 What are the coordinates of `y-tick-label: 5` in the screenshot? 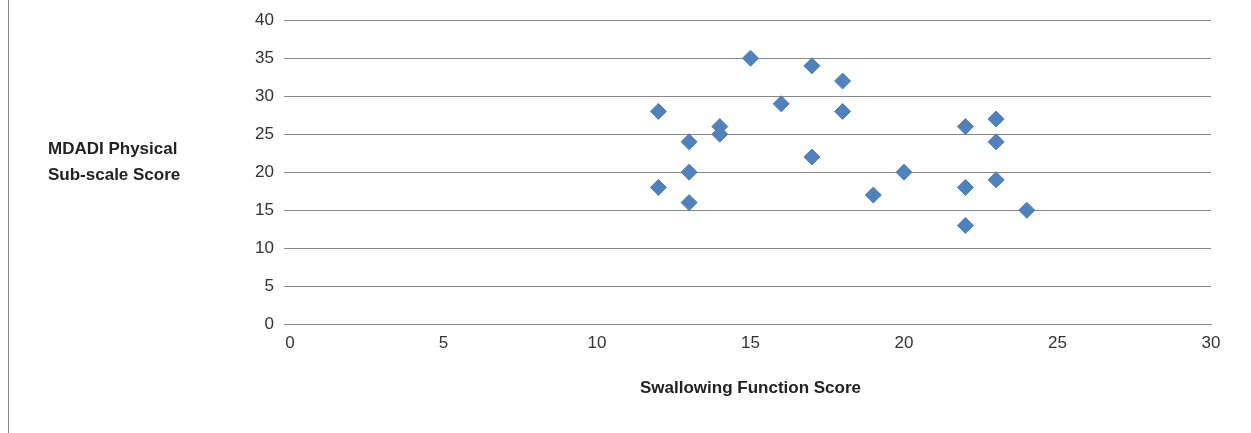 It's located at (269, 285).